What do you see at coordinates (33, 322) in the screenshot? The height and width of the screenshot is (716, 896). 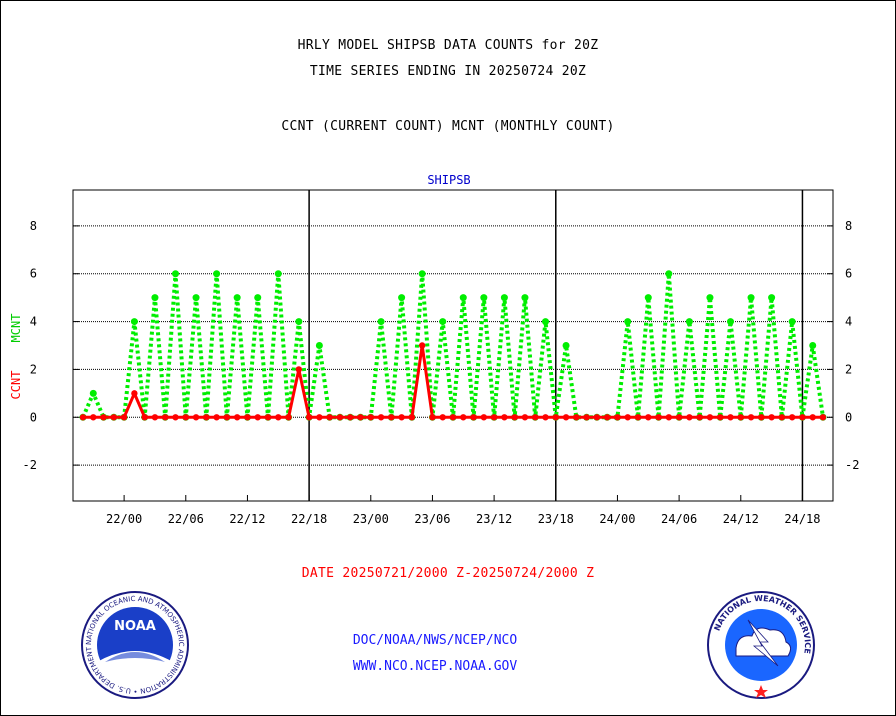 I see `y-tick-label-left: 4` at bounding box center [33, 322].